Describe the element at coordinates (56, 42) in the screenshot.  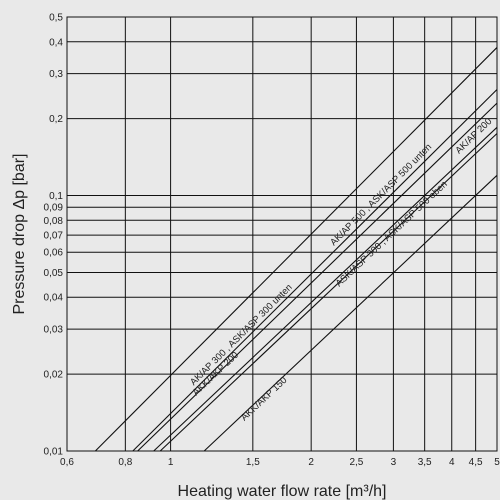
I see `y-tick-label: 0,4` at that location.